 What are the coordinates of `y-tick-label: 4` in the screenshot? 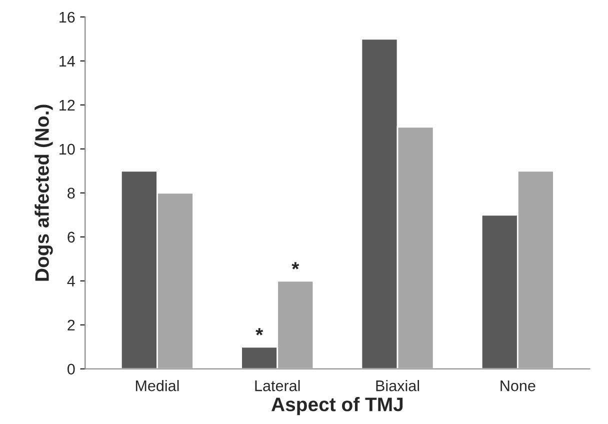 It's located at (71, 281).